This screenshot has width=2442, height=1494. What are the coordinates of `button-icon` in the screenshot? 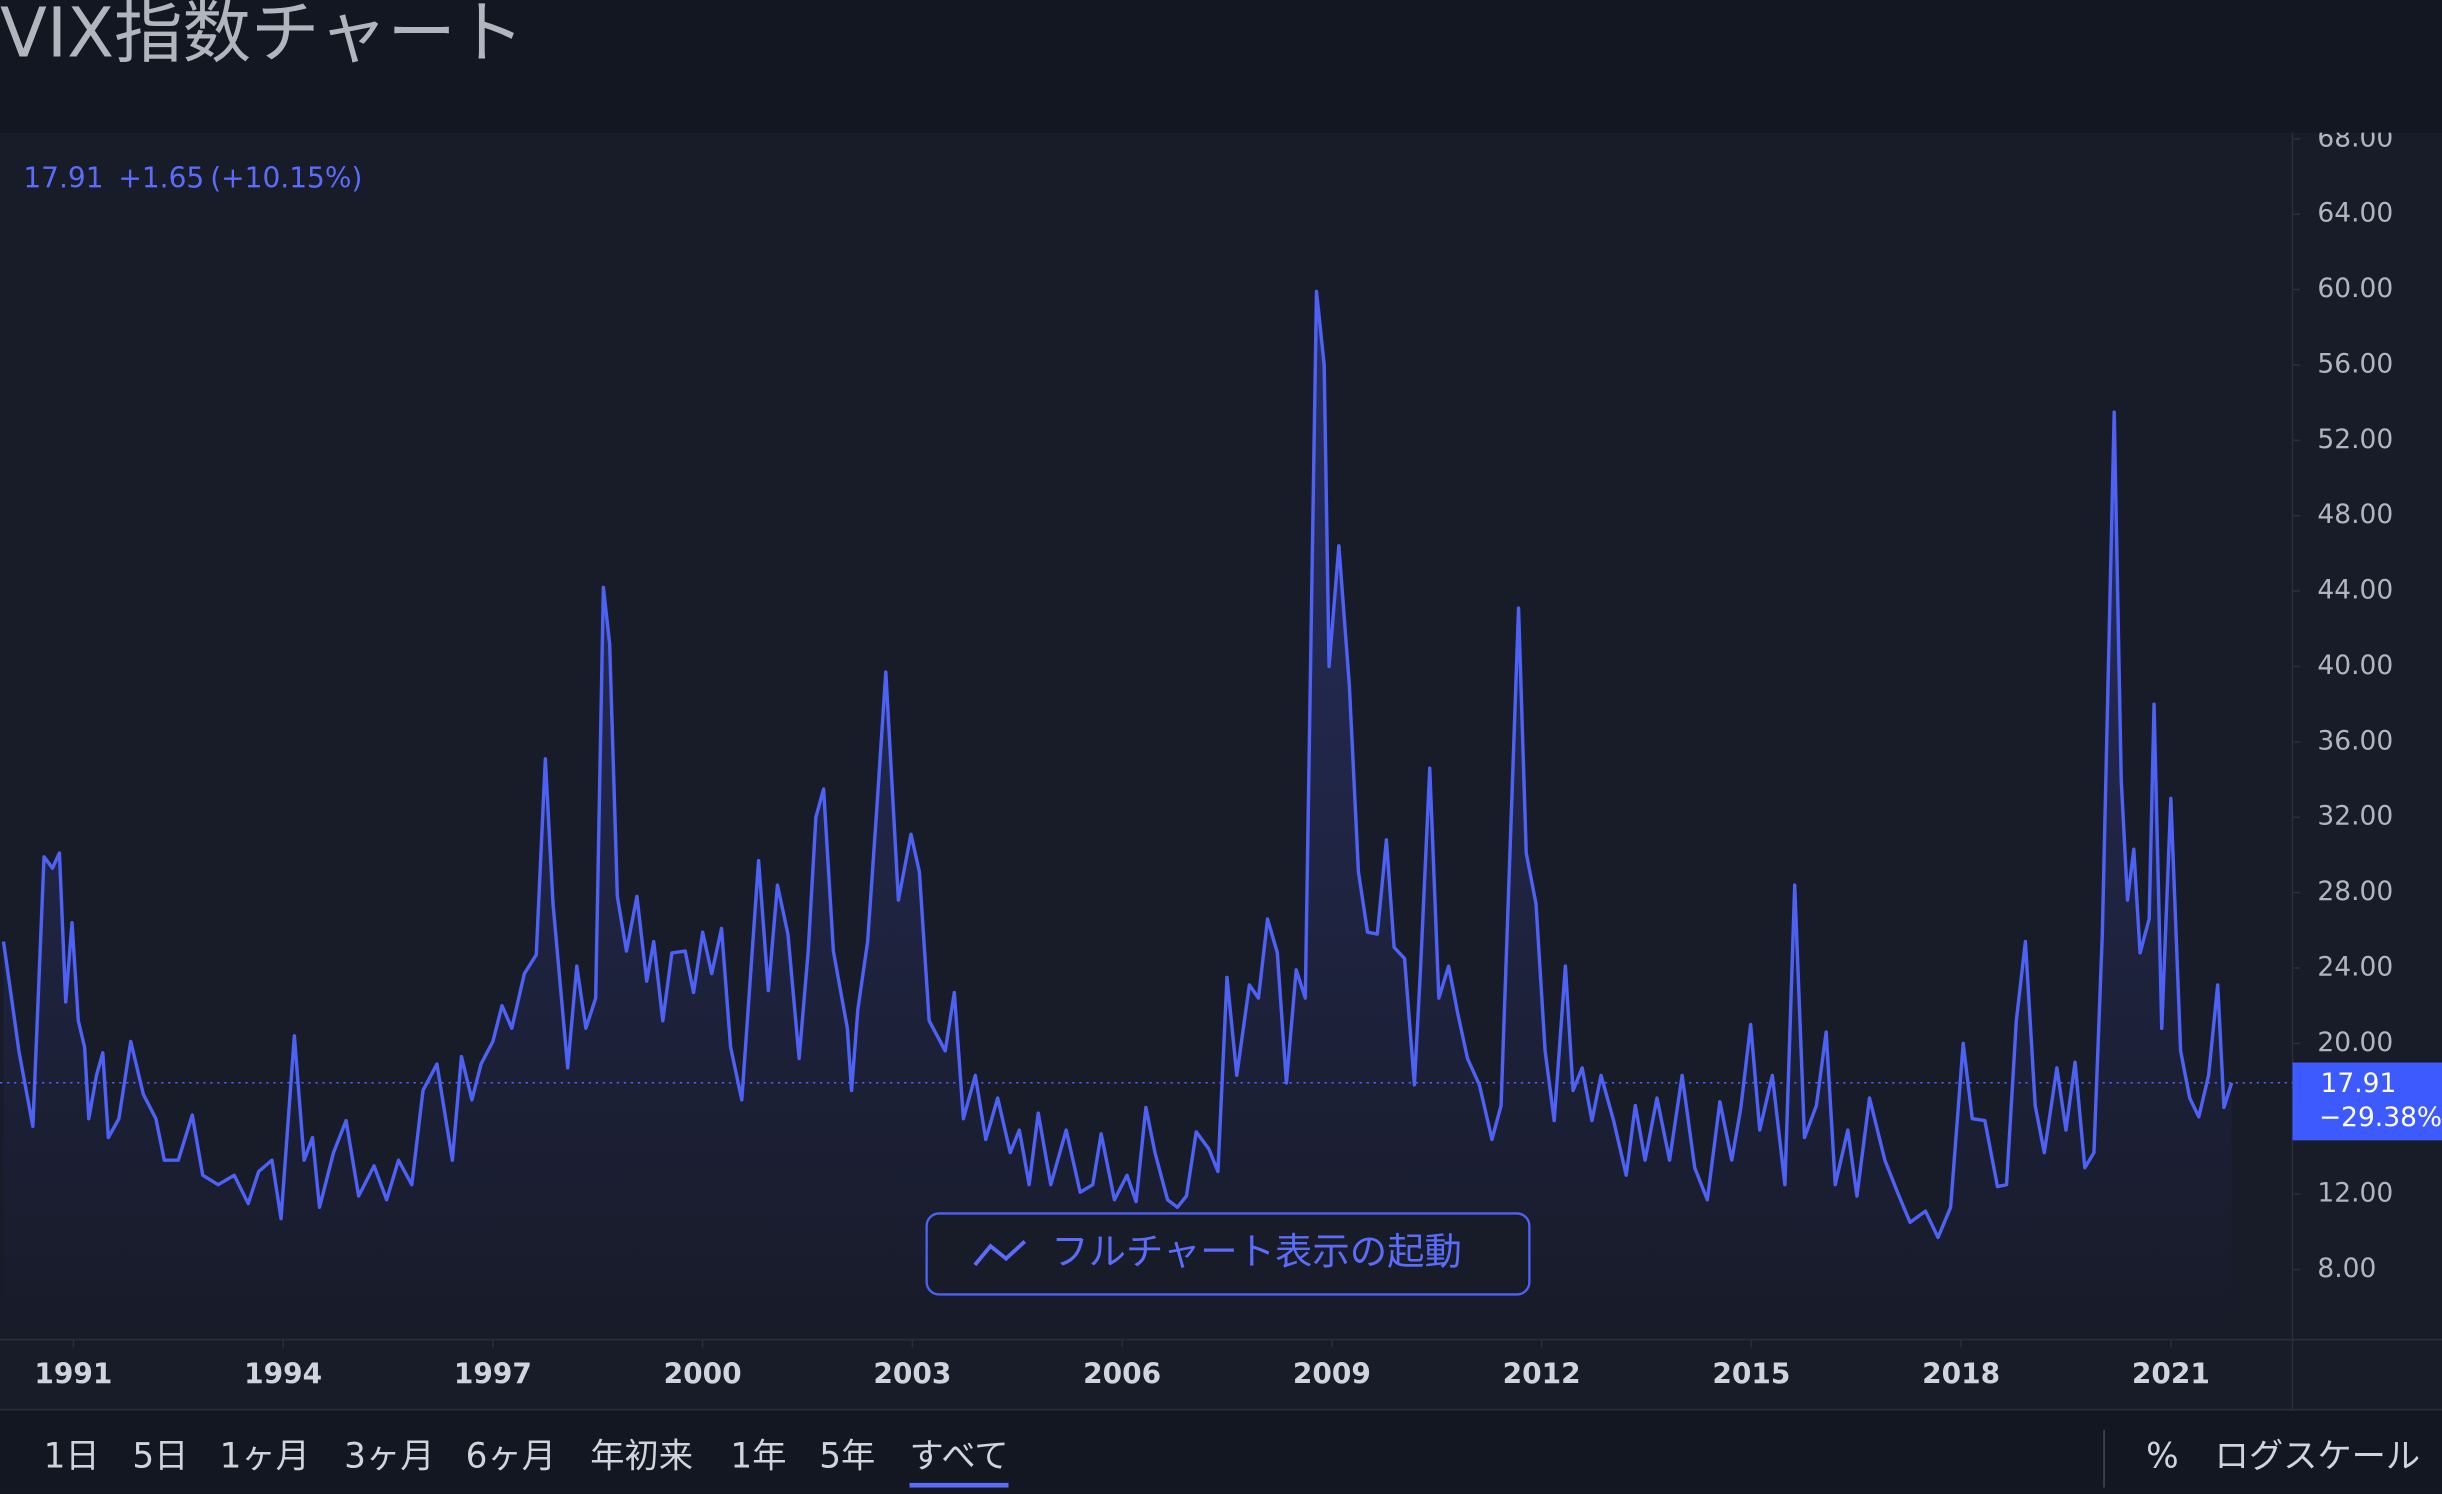 It's located at (1000, 1253).